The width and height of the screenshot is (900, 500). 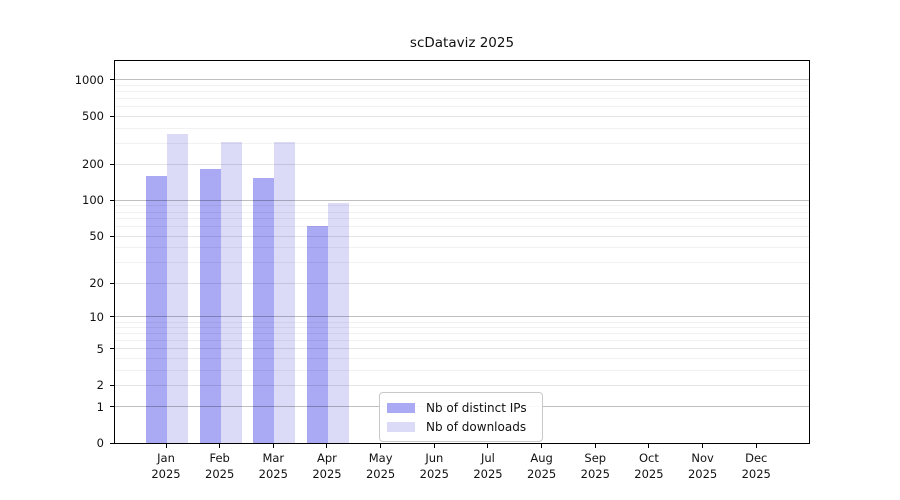 I want to click on y-tick-label-50: 50, so click(x=96, y=236).